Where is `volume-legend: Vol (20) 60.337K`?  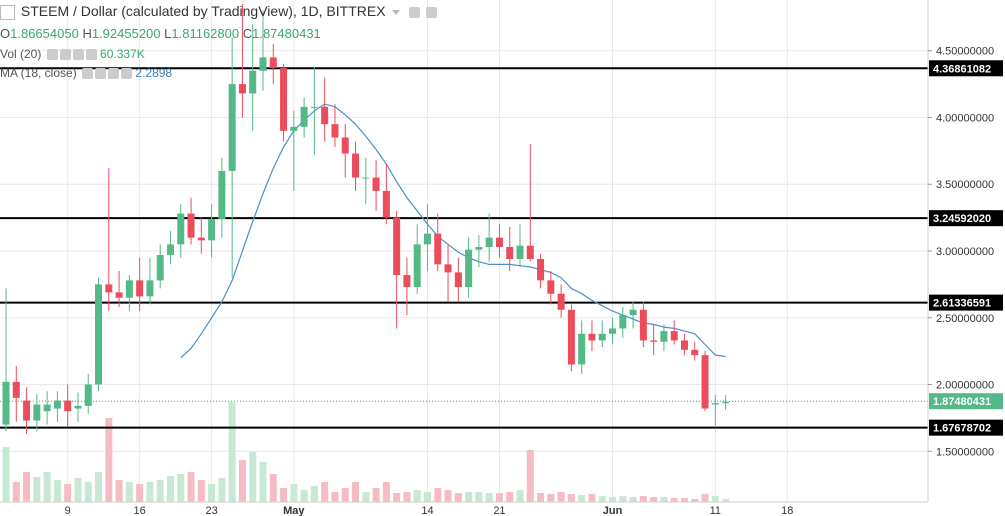
volume-legend: Vol (20) 60.337K is located at coordinates (72, 54).